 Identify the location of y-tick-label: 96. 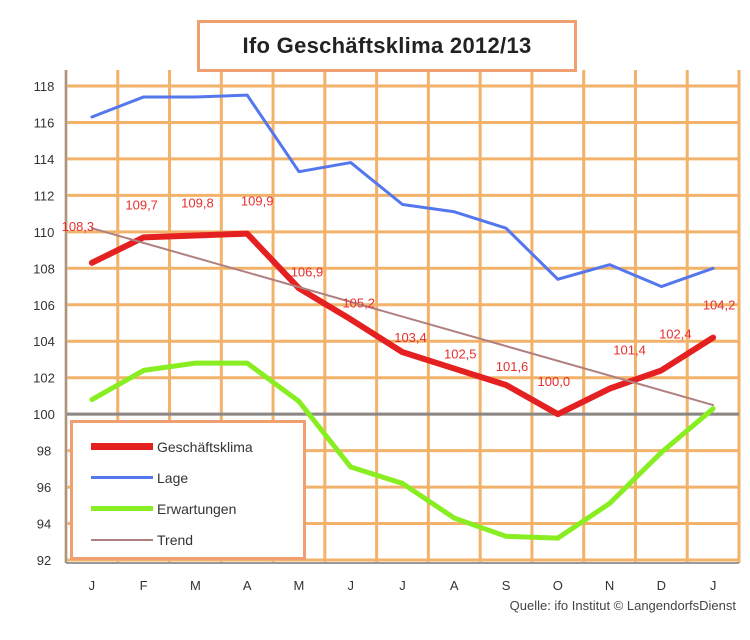
(44, 487).